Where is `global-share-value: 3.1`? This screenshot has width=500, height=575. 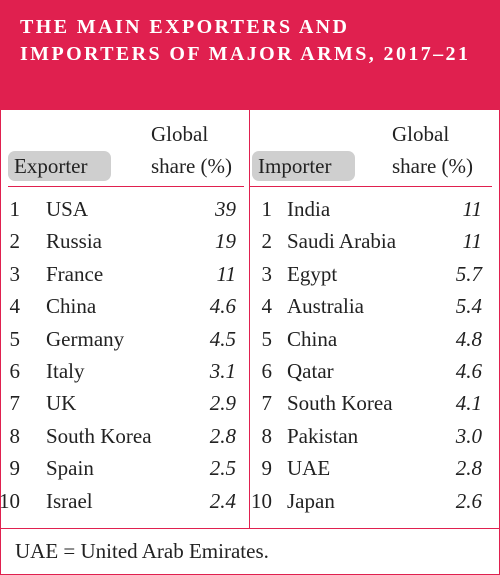 global-share-value: 3.1 is located at coordinates (222, 371).